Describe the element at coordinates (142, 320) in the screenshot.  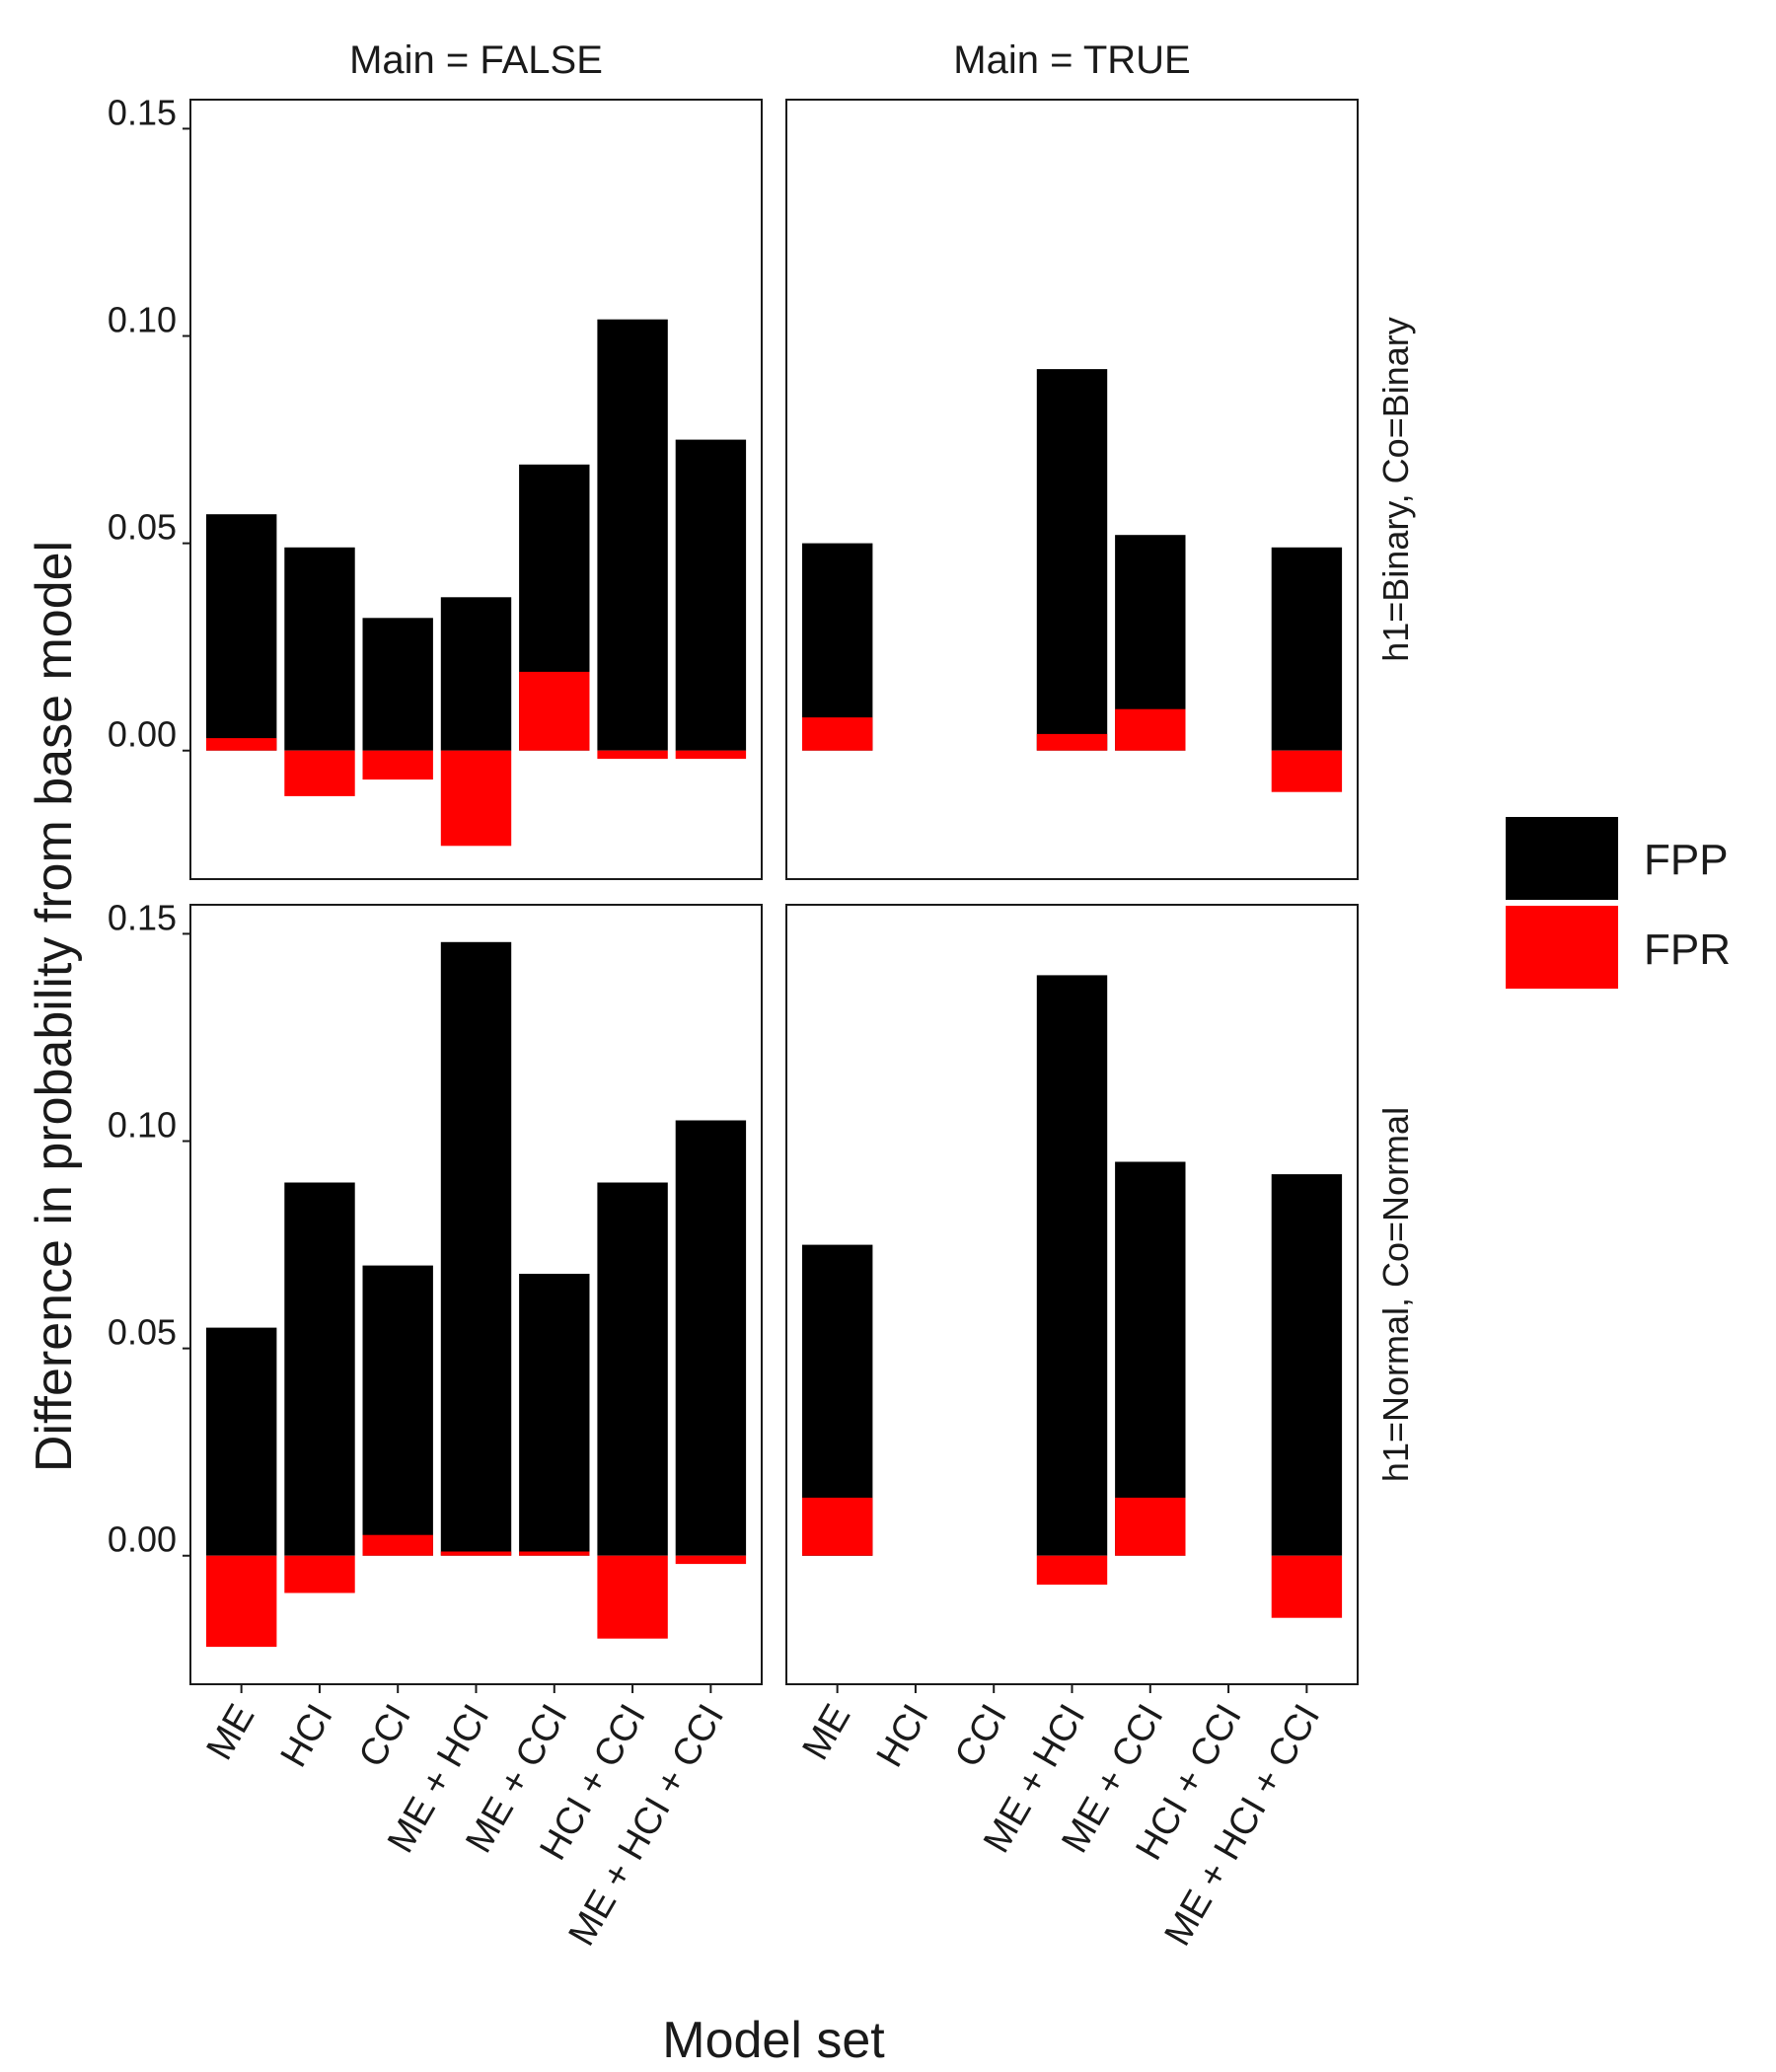
I see `y-tick-label-r0-2: 0.10` at that location.